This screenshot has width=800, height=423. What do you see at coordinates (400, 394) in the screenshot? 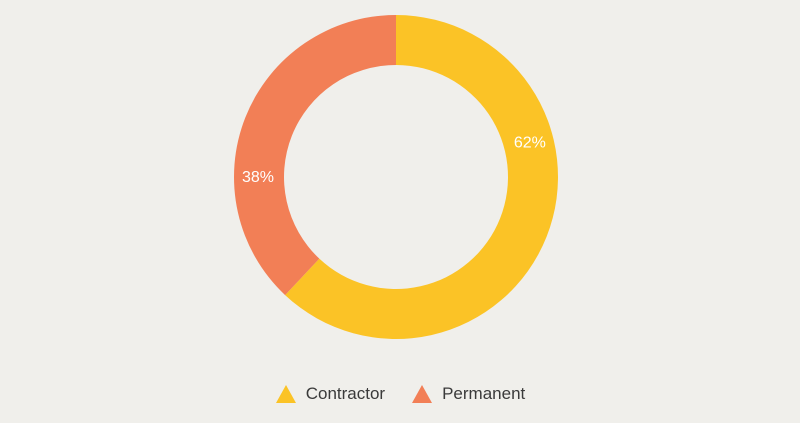
I see `chart-legend: Contractor Permanent` at bounding box center [400, 394].